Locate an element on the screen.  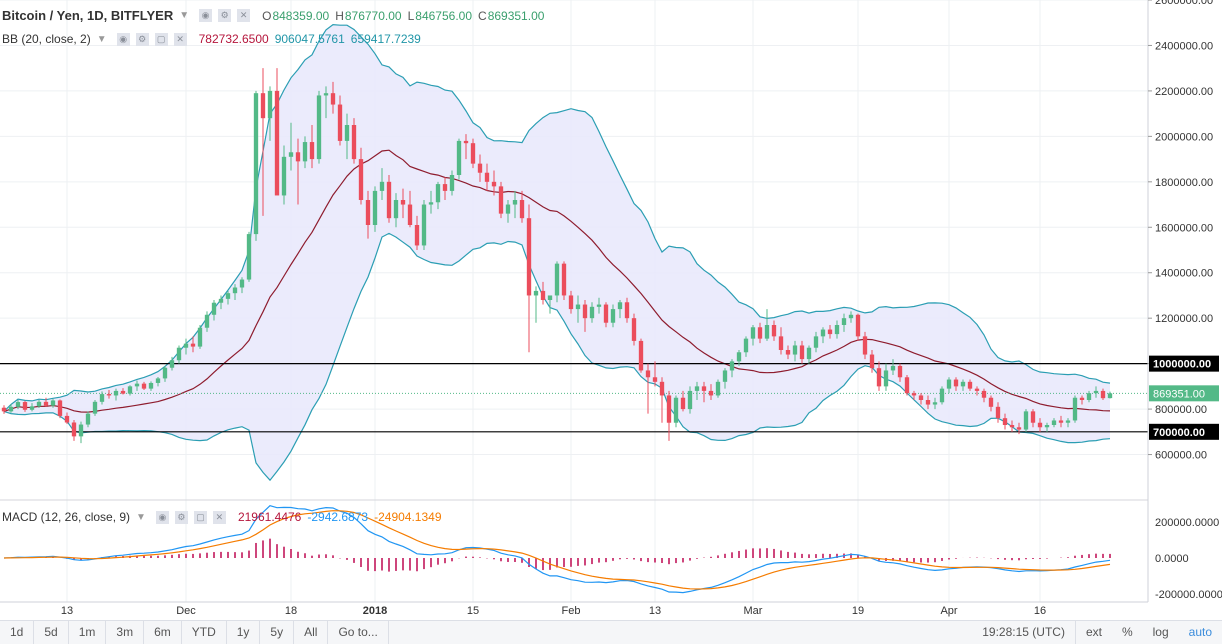
price-tick-label: 1400000.00 is located at coordinates (1184, 274).